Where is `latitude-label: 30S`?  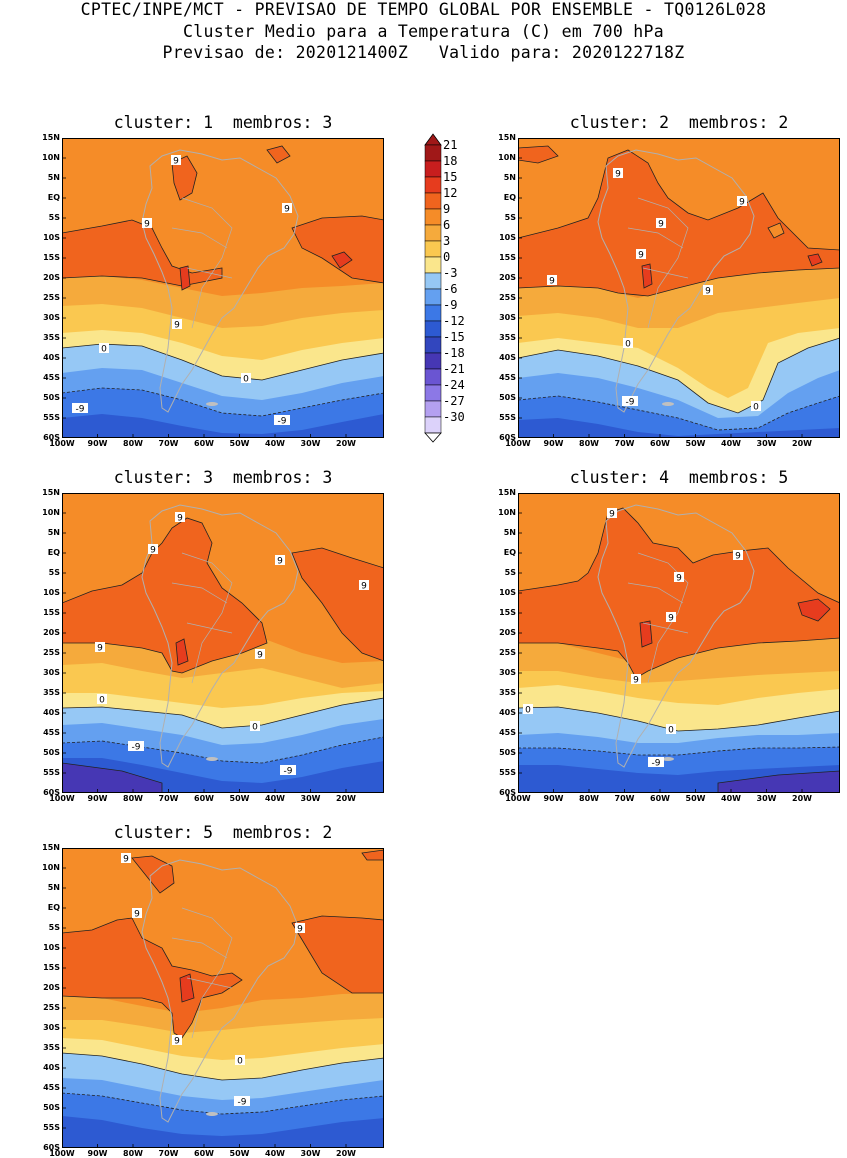
latitude-label: 30S is located at coordinates (507, 672).